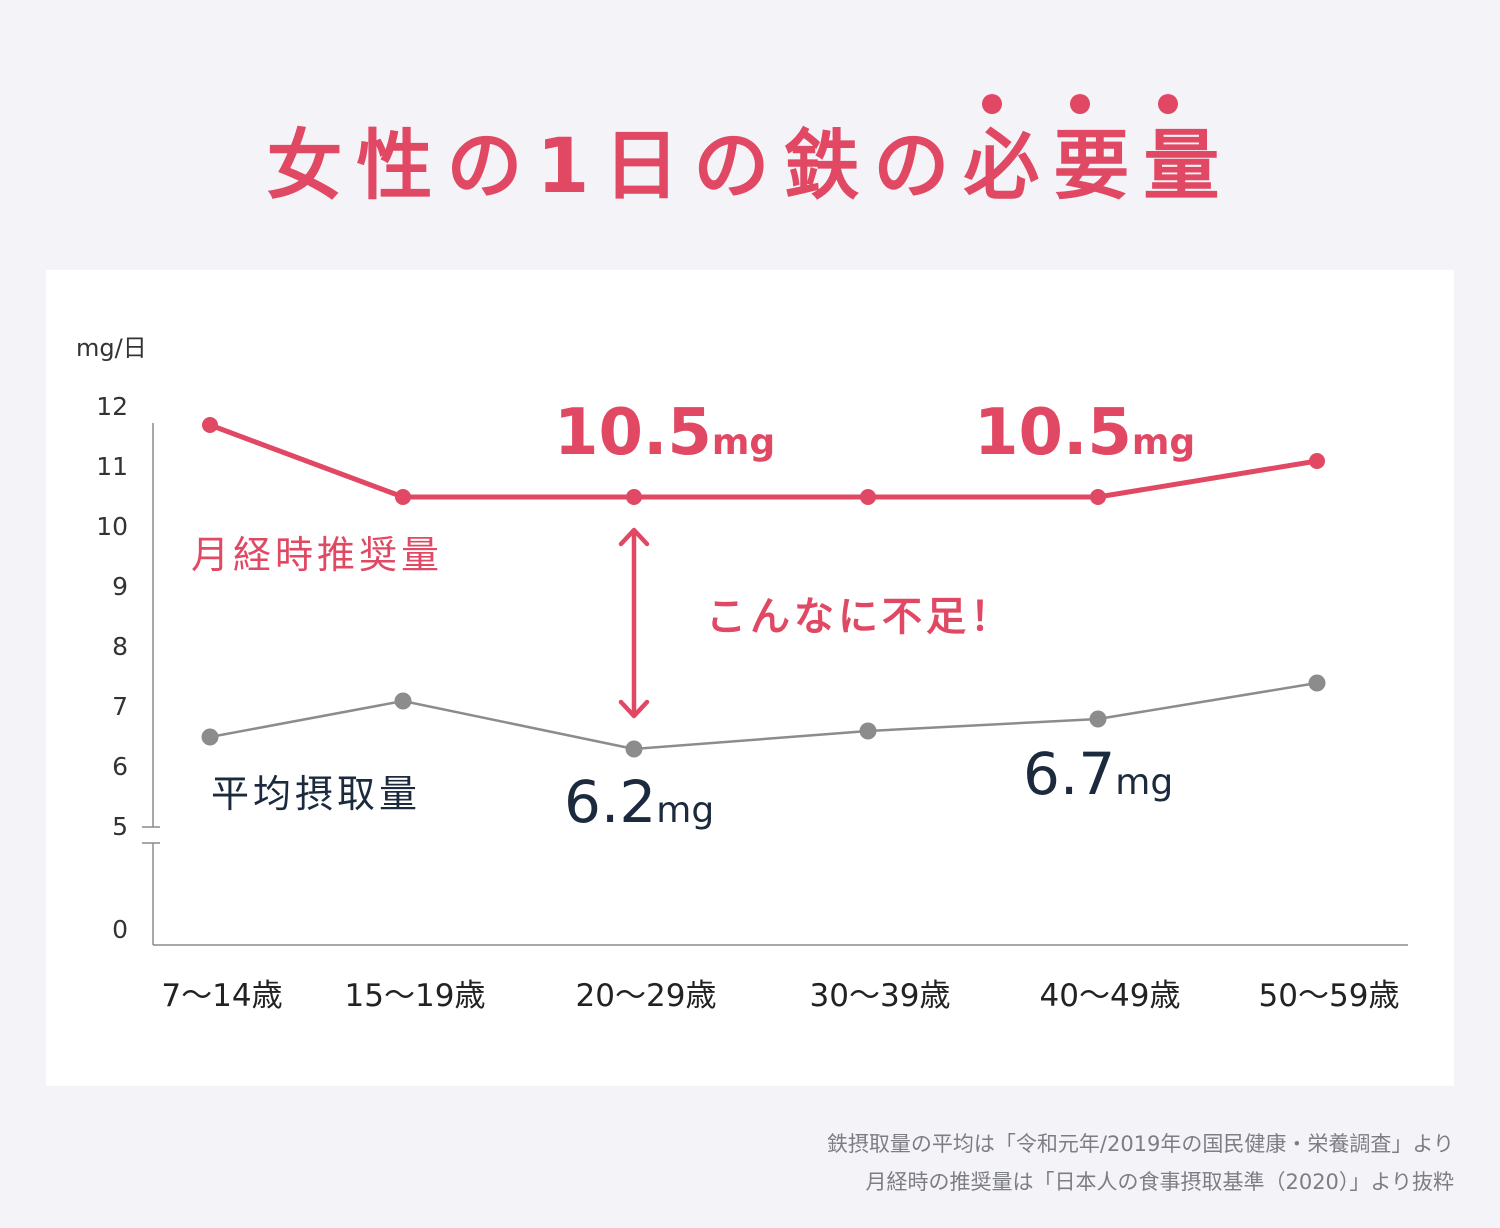  What do you see at coordinates (111, 348) in the screenshot?
I see `y-axis-label: mg/日` at bounding box center [111, 348].